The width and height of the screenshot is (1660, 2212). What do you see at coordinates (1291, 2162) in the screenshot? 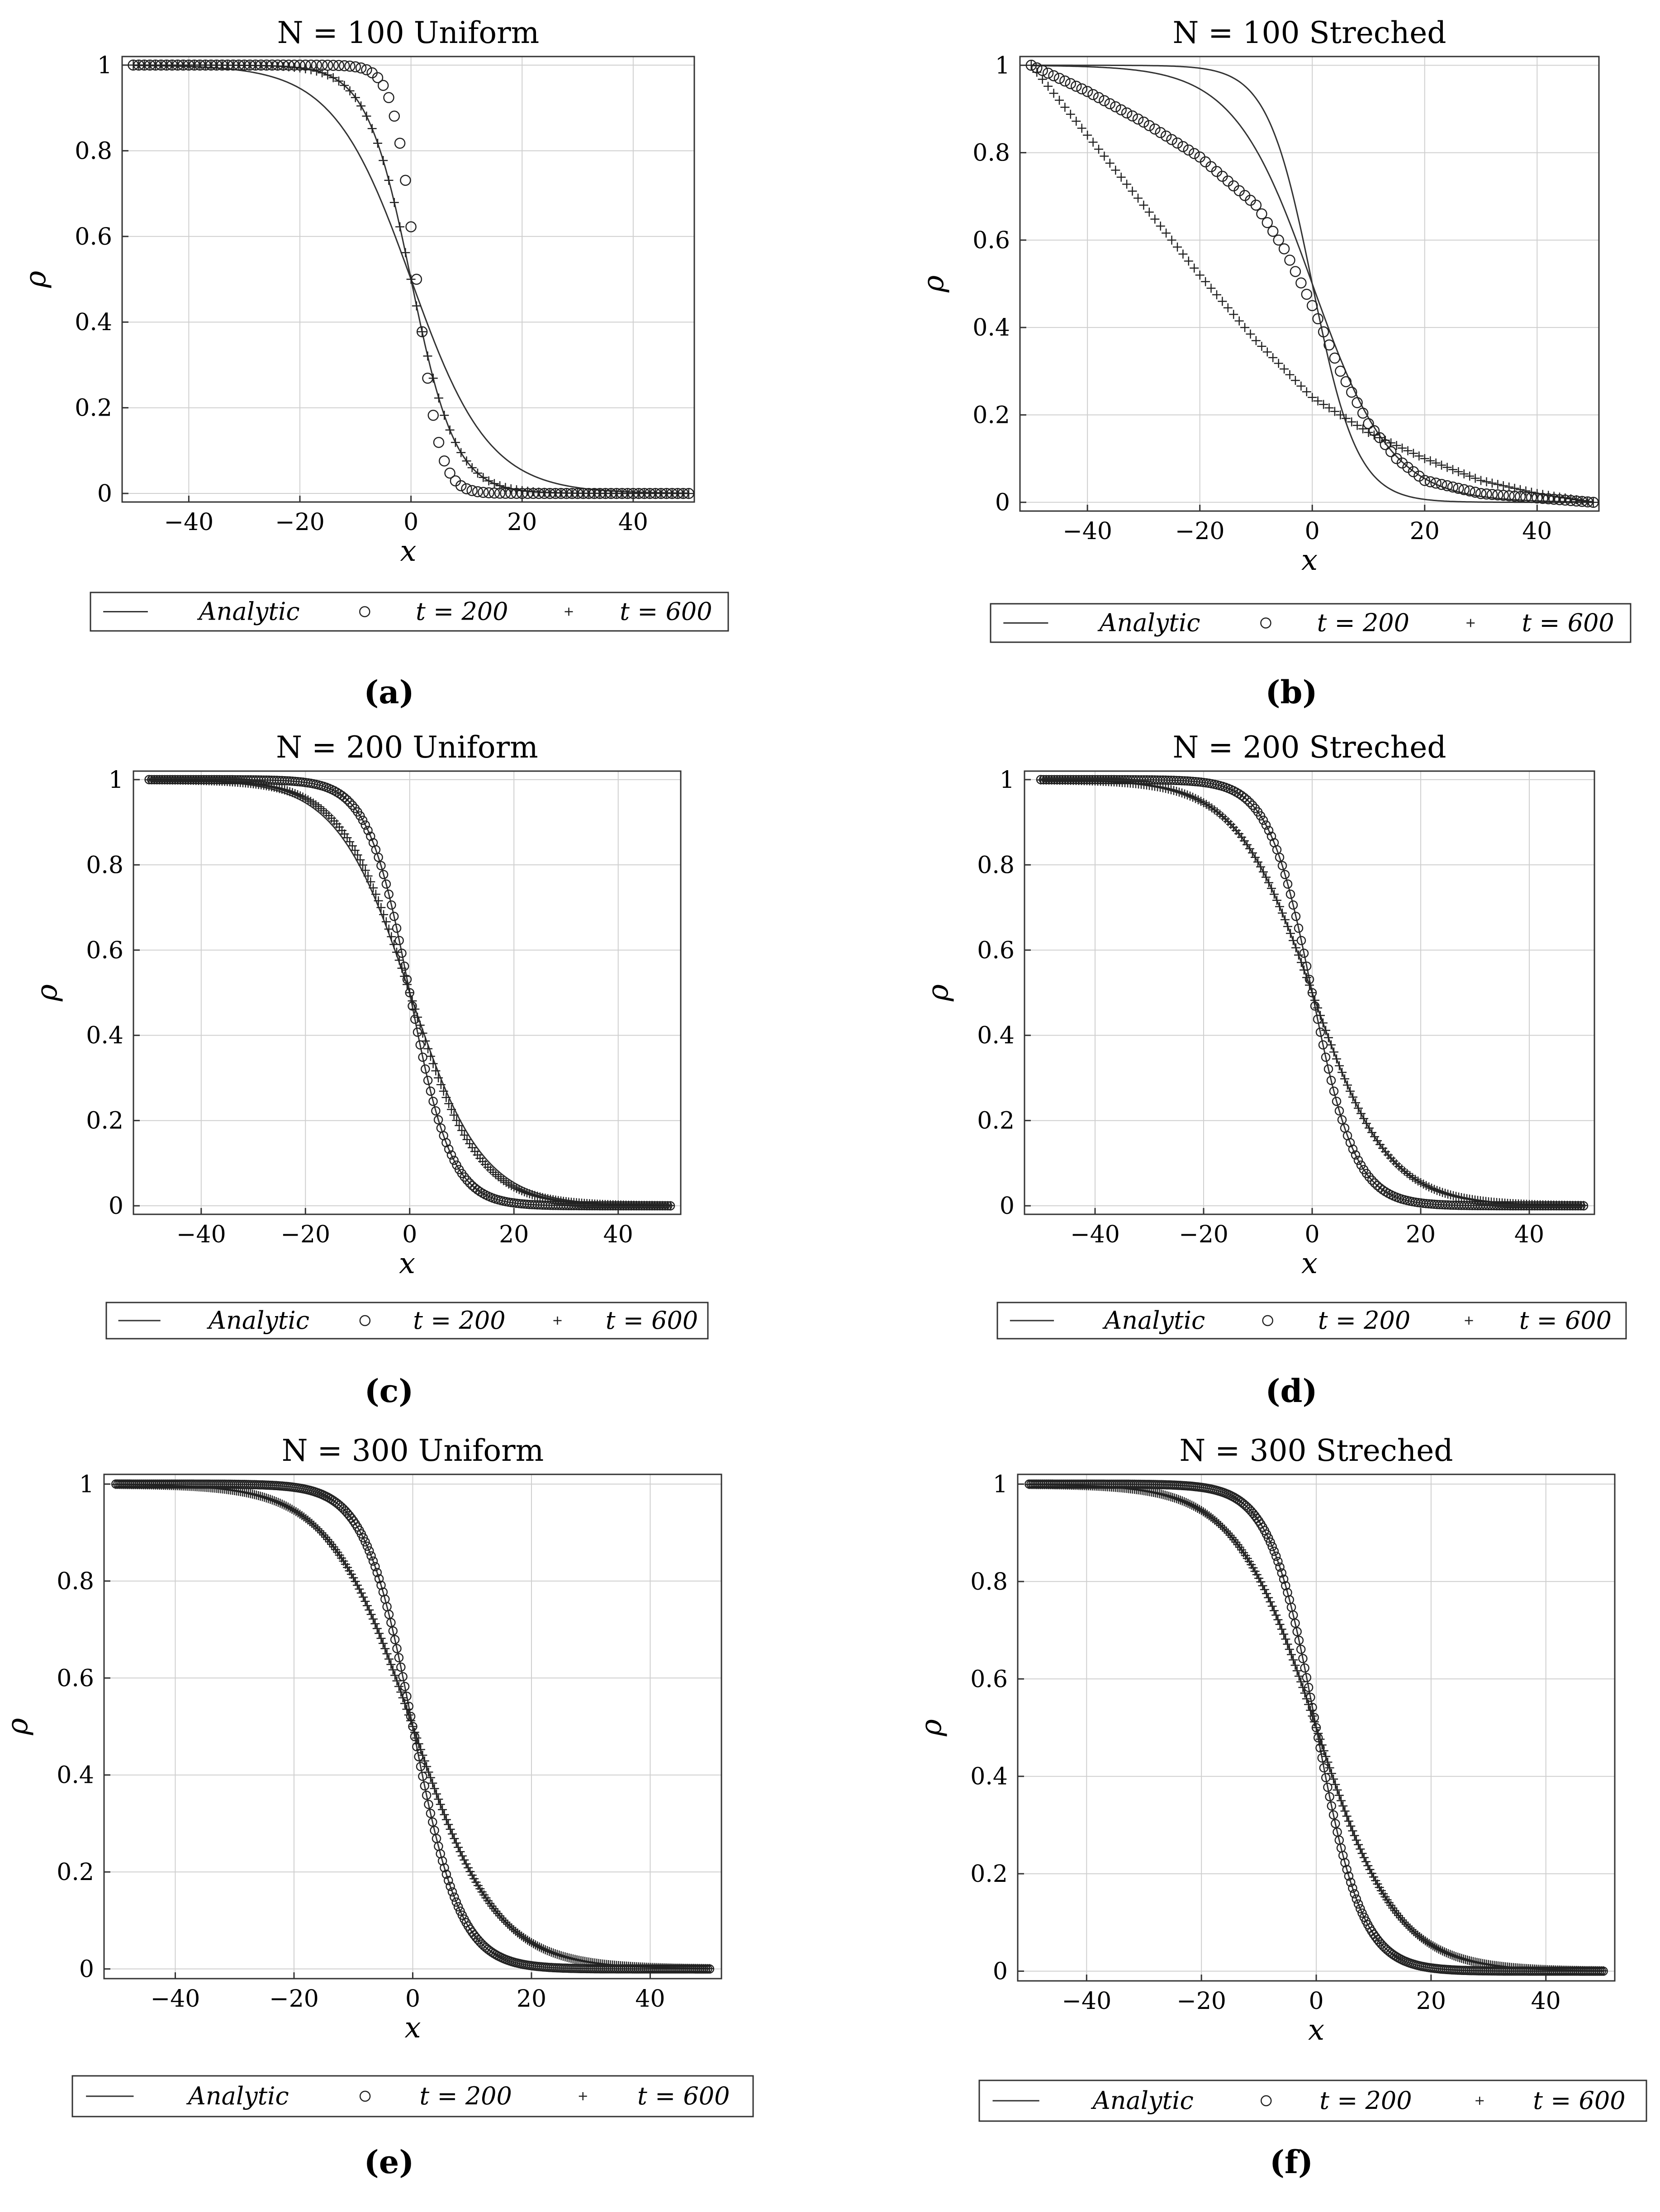
I see `subfigure-caption: (f)` at bounding box center [1291, 2162].